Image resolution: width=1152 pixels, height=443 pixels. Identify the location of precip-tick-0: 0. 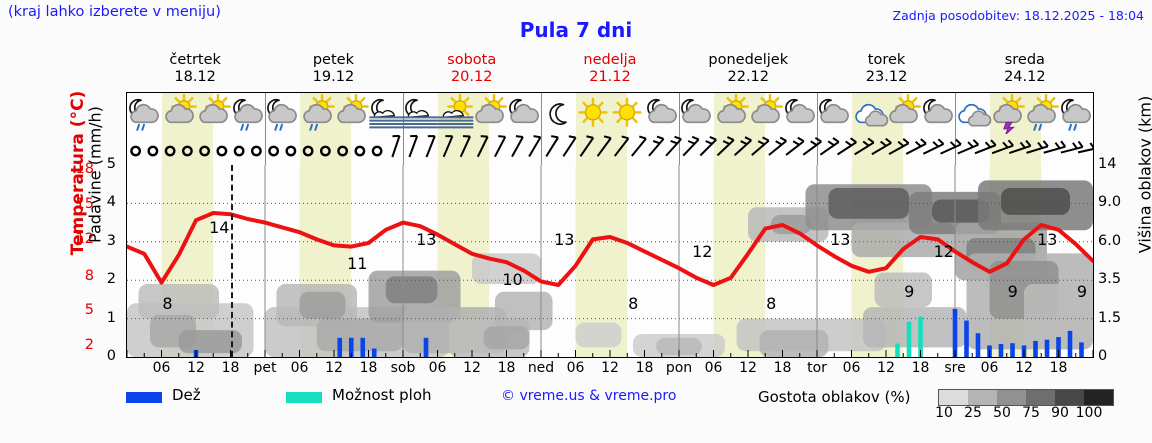
(111, 356).